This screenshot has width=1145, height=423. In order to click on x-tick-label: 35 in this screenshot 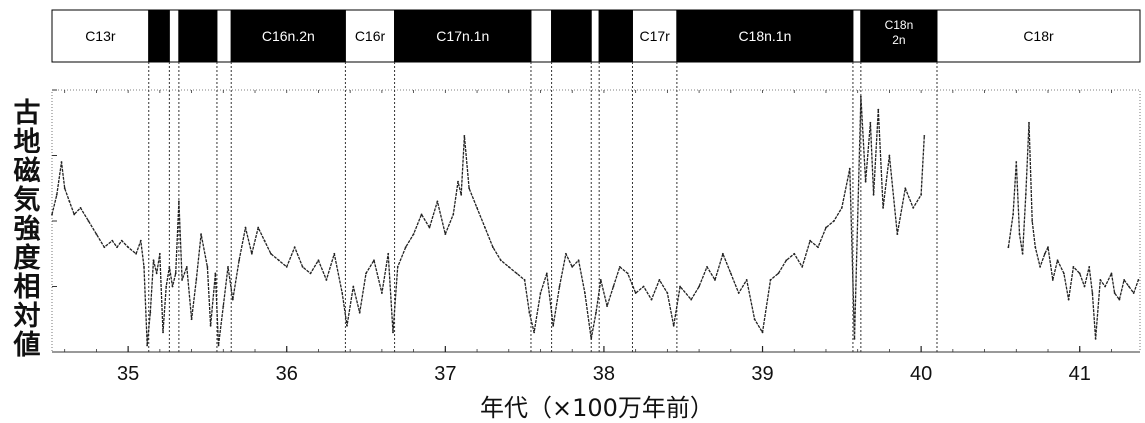, I will do `click(128, 374)`.